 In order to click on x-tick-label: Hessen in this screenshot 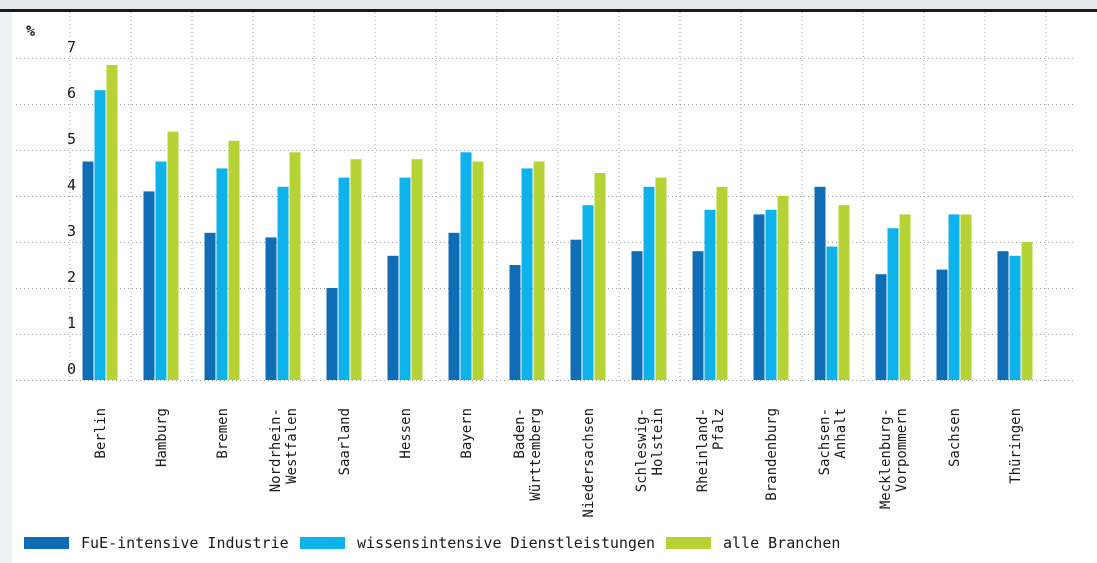, I will do `click(406, 433)`.